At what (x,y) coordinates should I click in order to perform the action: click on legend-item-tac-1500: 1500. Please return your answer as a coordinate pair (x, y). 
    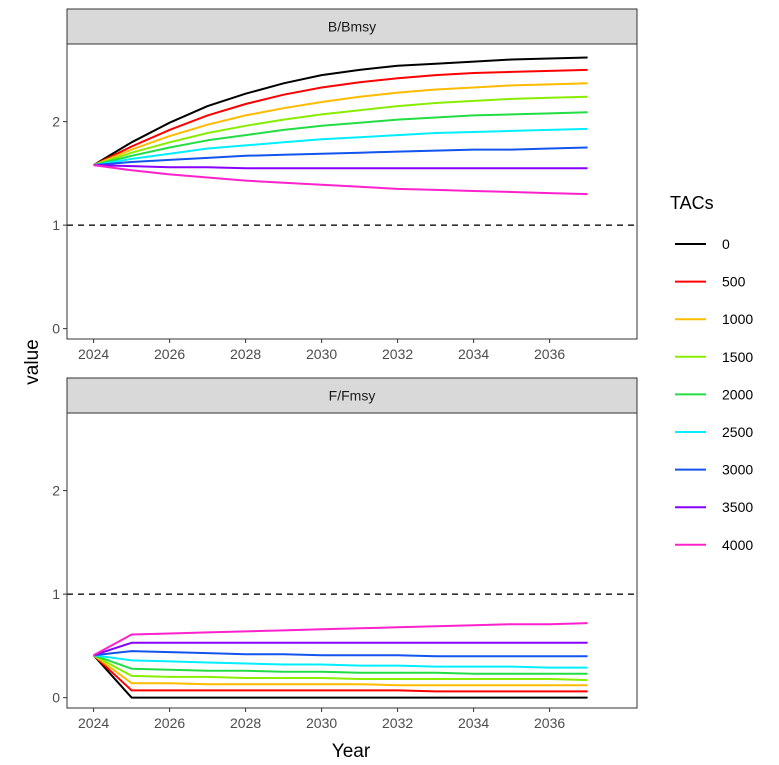
    Looking at the image, I should click on (714, 357).